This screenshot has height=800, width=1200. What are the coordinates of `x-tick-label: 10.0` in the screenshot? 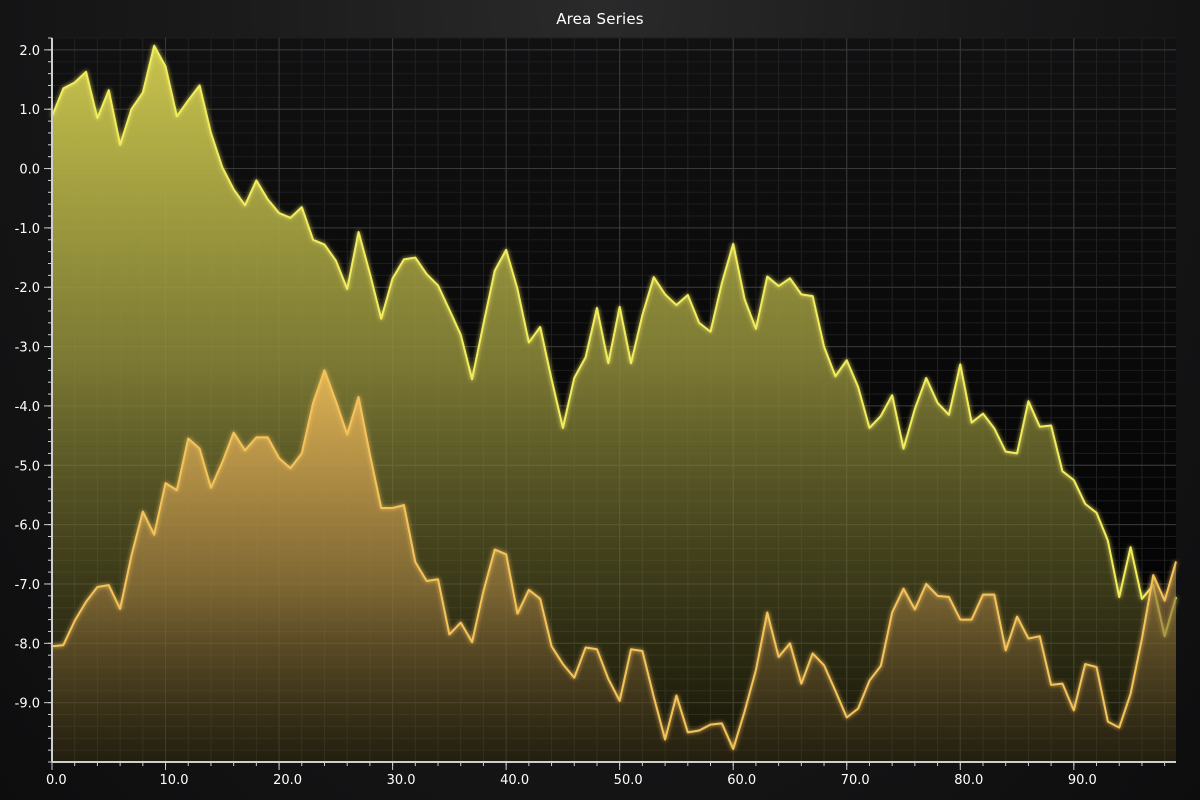 It's located at (174, 780).